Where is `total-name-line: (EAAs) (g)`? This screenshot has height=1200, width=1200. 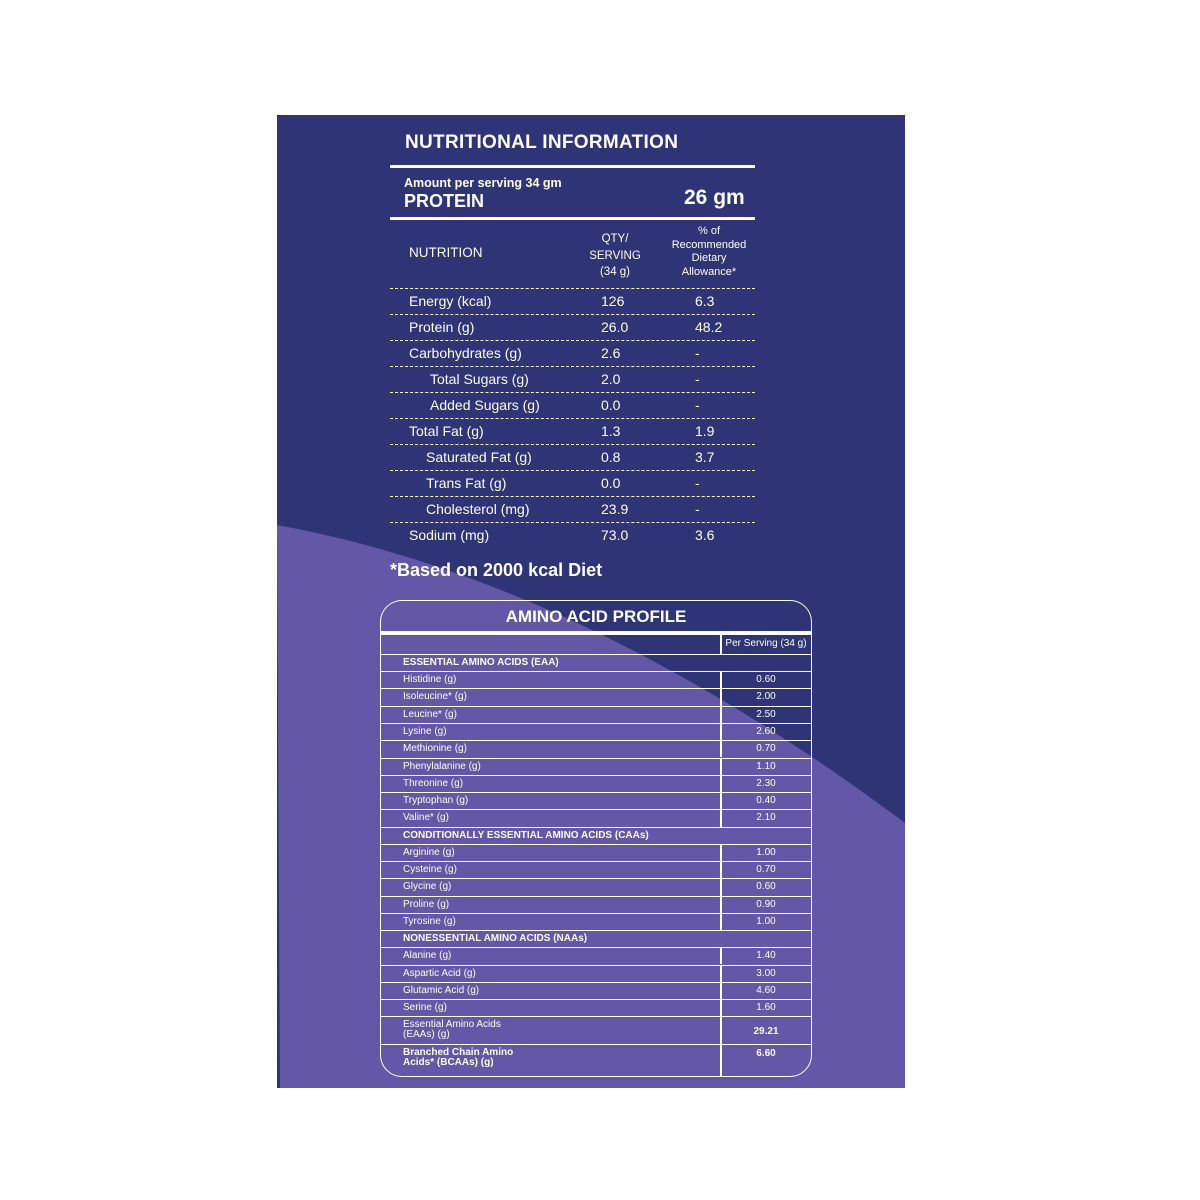 total-name-line: (EAAs) (g) is located at coordinates (426, 1035).